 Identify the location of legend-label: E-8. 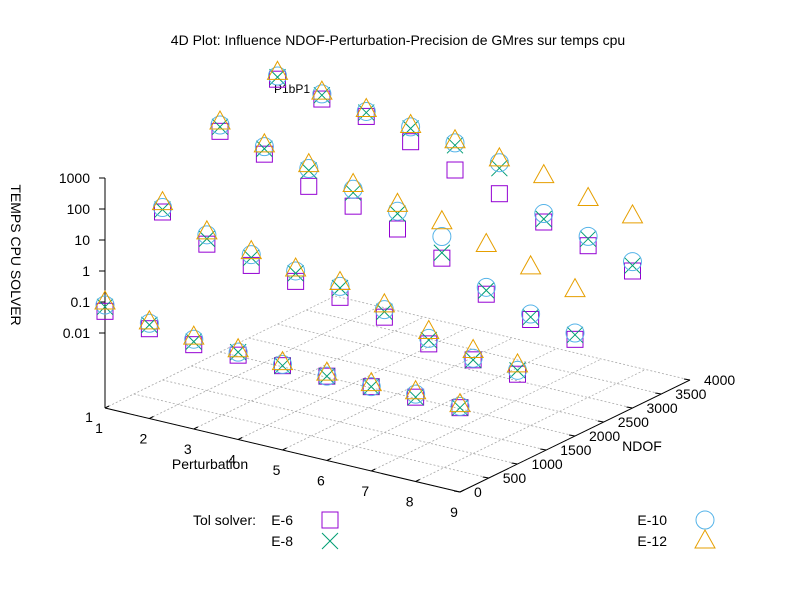
(282, 541).